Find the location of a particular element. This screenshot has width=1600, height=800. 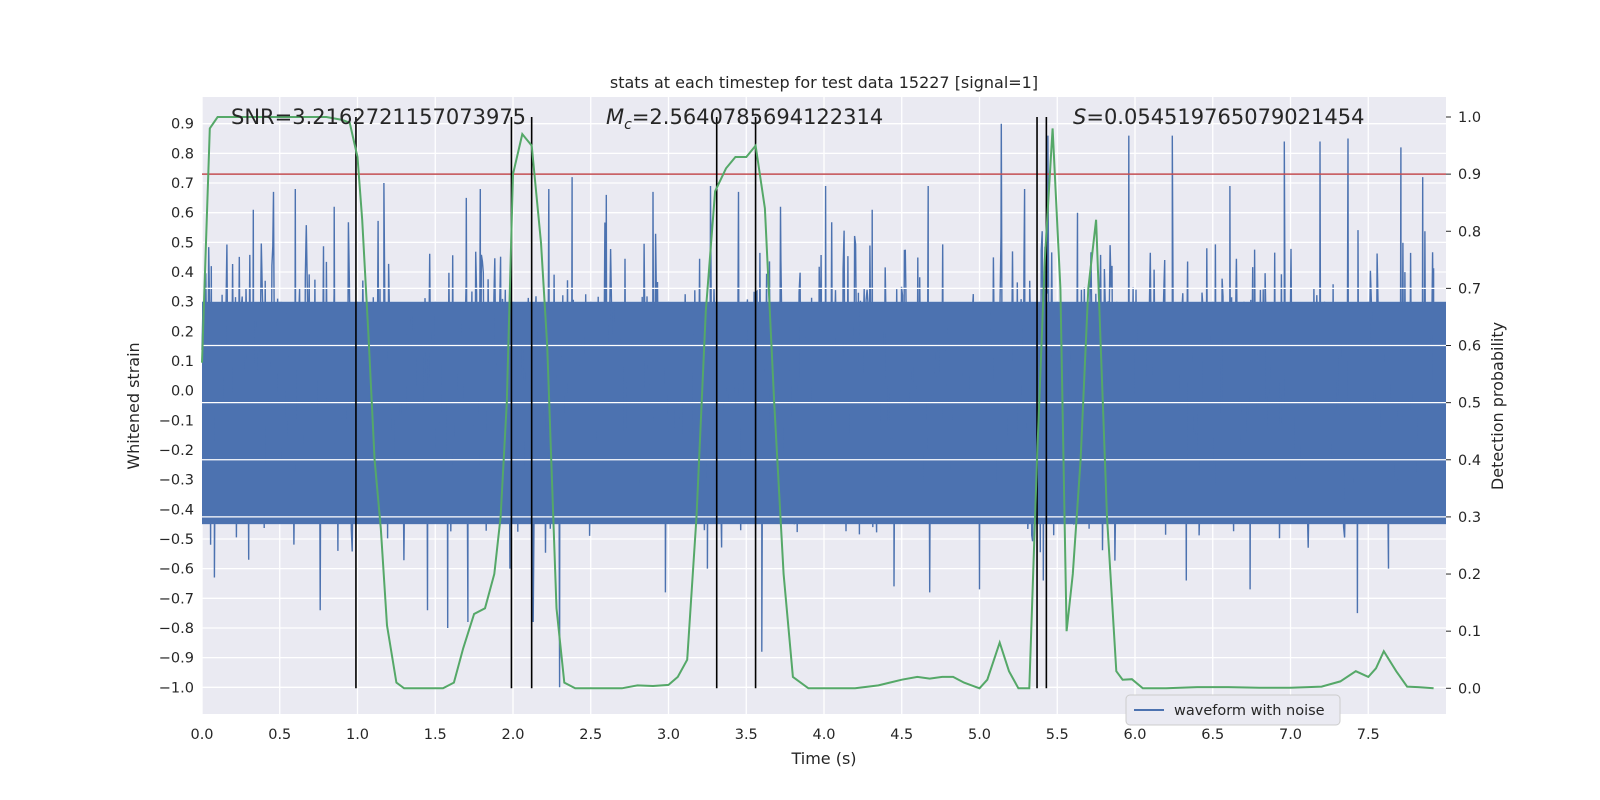

x-tick-label-10: 5.0 is located at coordinates (979, 735).